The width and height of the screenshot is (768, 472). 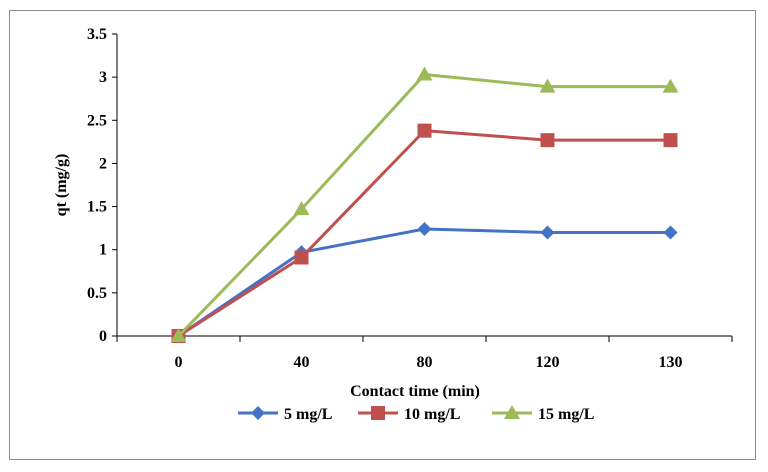 What do you see at coordinates (103, 250) in the screenshot?
I see `y-tick-label: 1` at bounding box center [103, 250].